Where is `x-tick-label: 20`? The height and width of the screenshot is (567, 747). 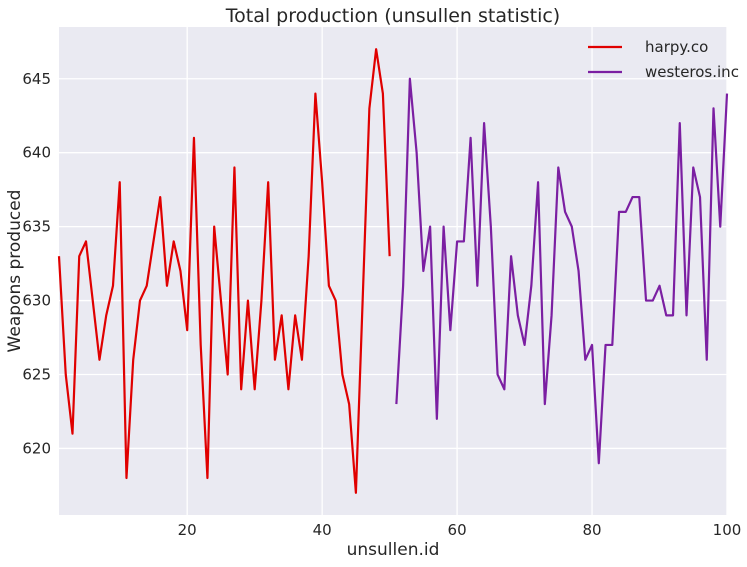
x-tick-label: 20 is located at coordinates (187, 530).